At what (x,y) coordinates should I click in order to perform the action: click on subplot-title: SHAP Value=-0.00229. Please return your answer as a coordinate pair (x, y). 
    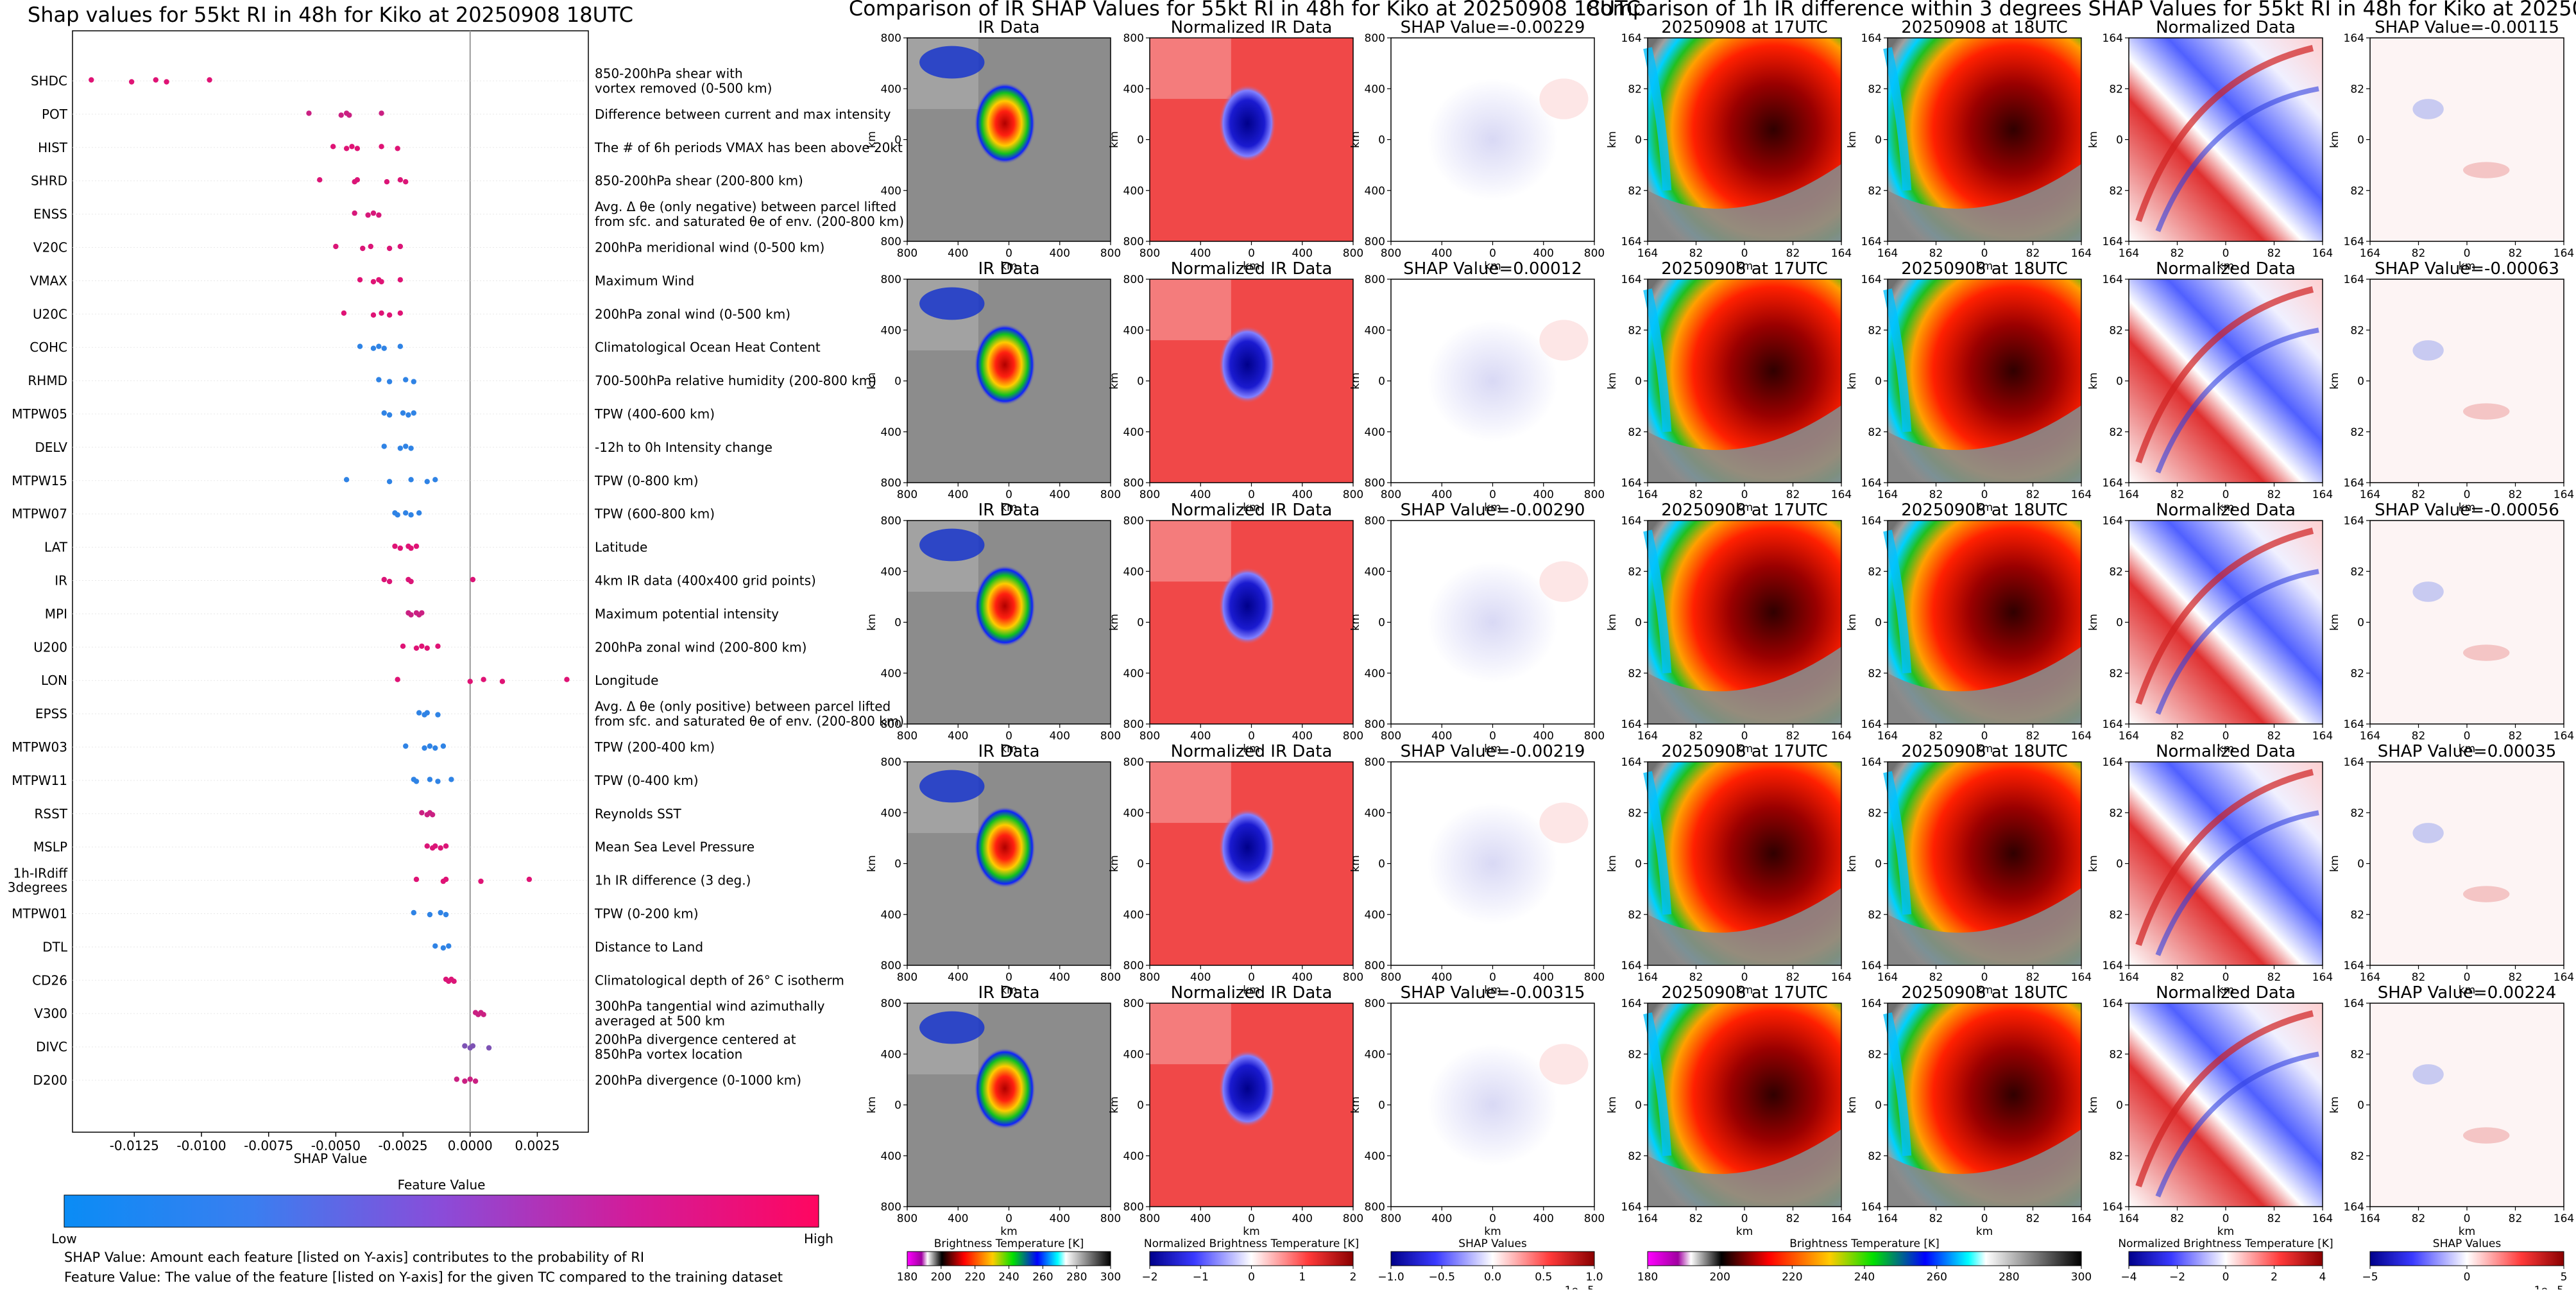
    Looking at the image, I should click on (1493, 27).